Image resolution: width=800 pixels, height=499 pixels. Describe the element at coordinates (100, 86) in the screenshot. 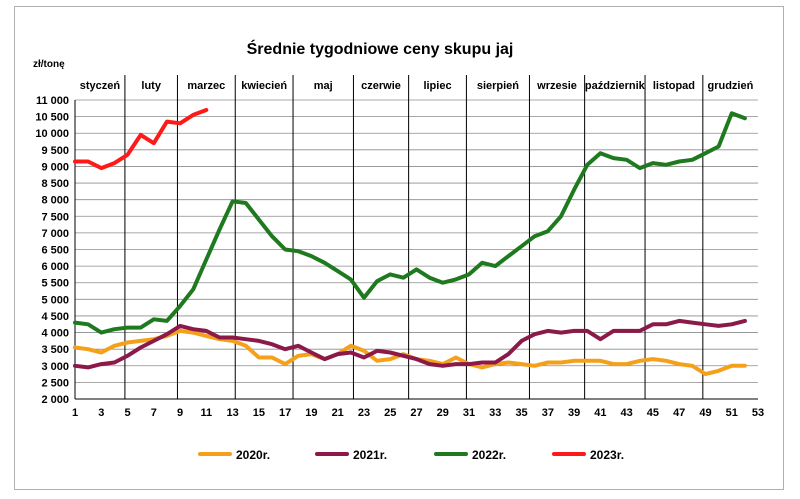

I see `month-label: styczeń` at that location.